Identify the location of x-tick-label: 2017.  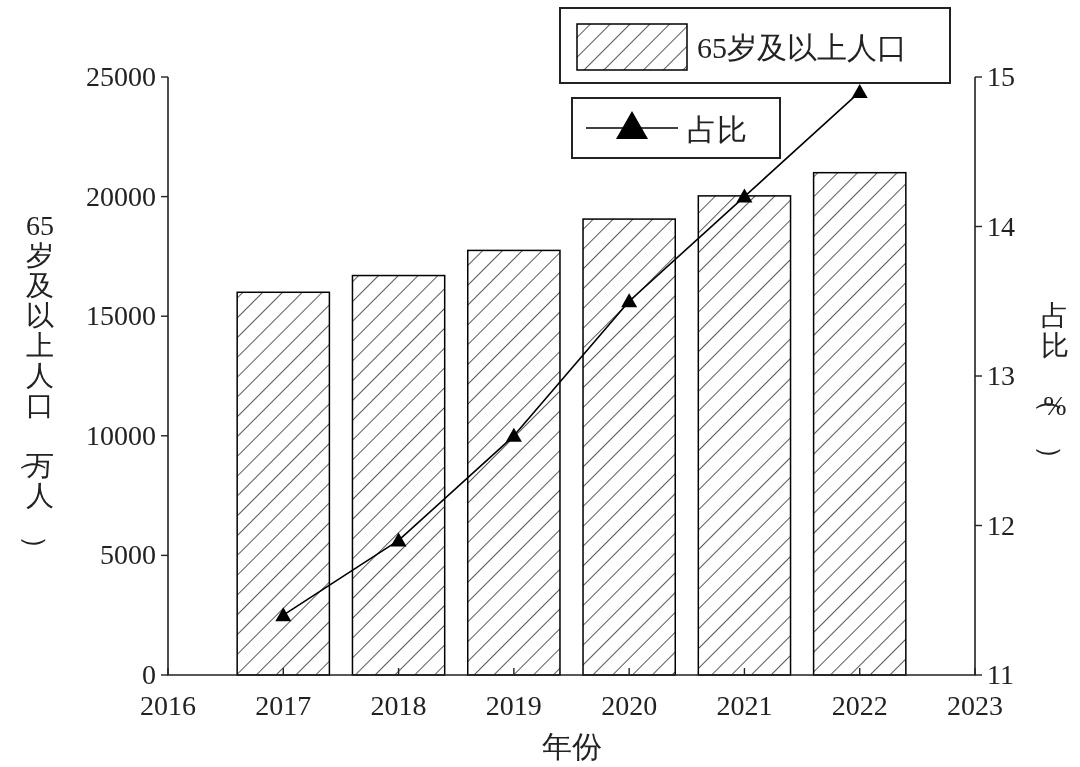
(283, 705).